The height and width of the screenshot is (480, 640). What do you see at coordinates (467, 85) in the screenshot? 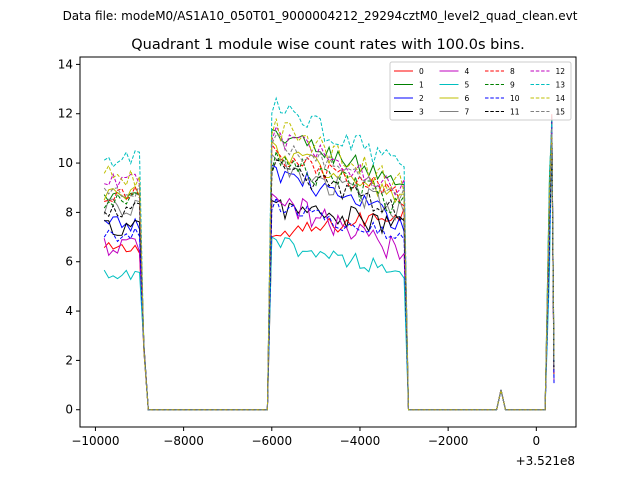
I see `legend-label: 5` at bounding box center [467, 85].